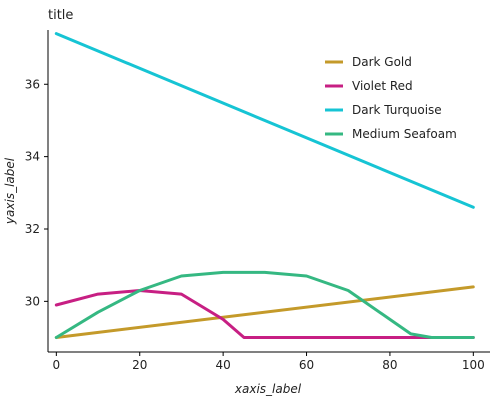 This screenshot has height=400, width=498. I want to click on x-axis-label: xaxis_label, so click(268, 389).